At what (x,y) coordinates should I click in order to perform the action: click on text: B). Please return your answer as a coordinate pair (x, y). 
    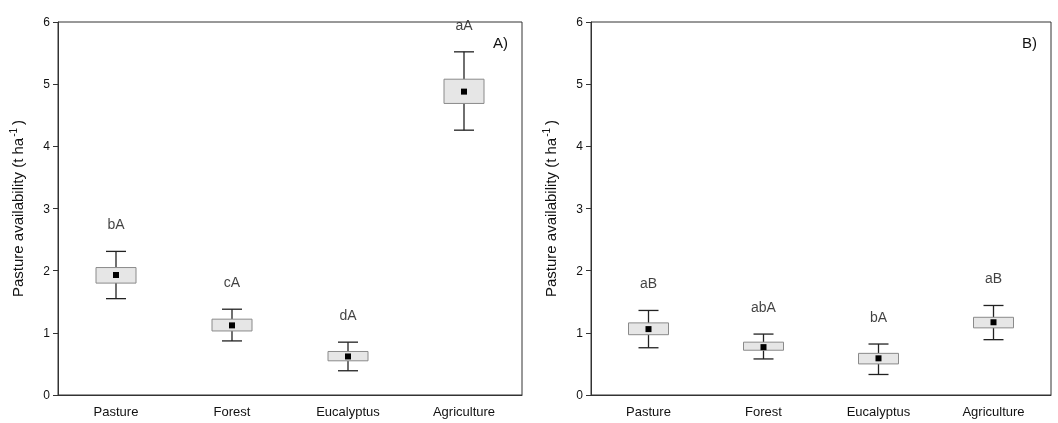
    Looking at the image, I should click on (1029, 42).